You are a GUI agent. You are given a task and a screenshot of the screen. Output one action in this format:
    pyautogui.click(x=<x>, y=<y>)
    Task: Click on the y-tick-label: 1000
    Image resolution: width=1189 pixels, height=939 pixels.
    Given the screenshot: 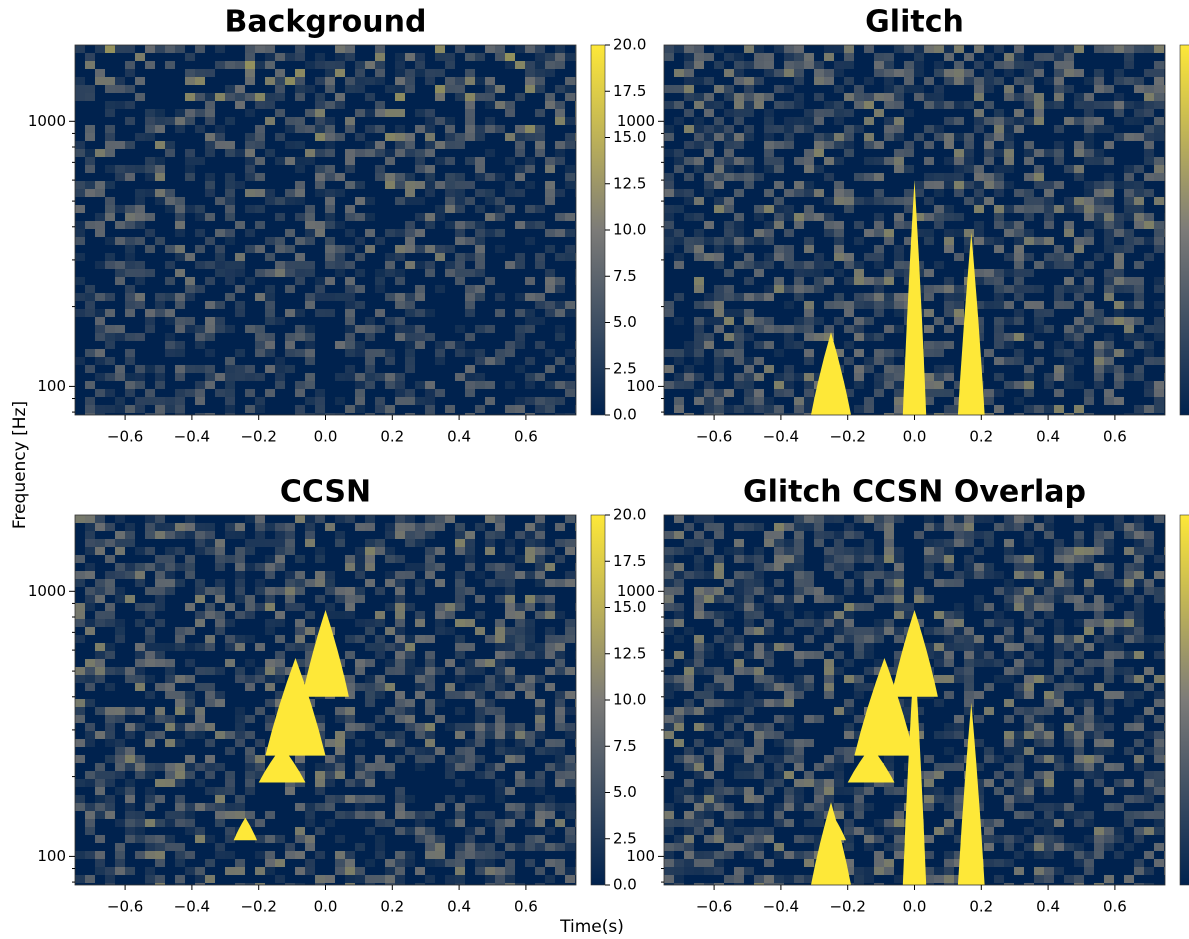 What is the action you would take?
    pyautogui.click(x=47, y=591)
    